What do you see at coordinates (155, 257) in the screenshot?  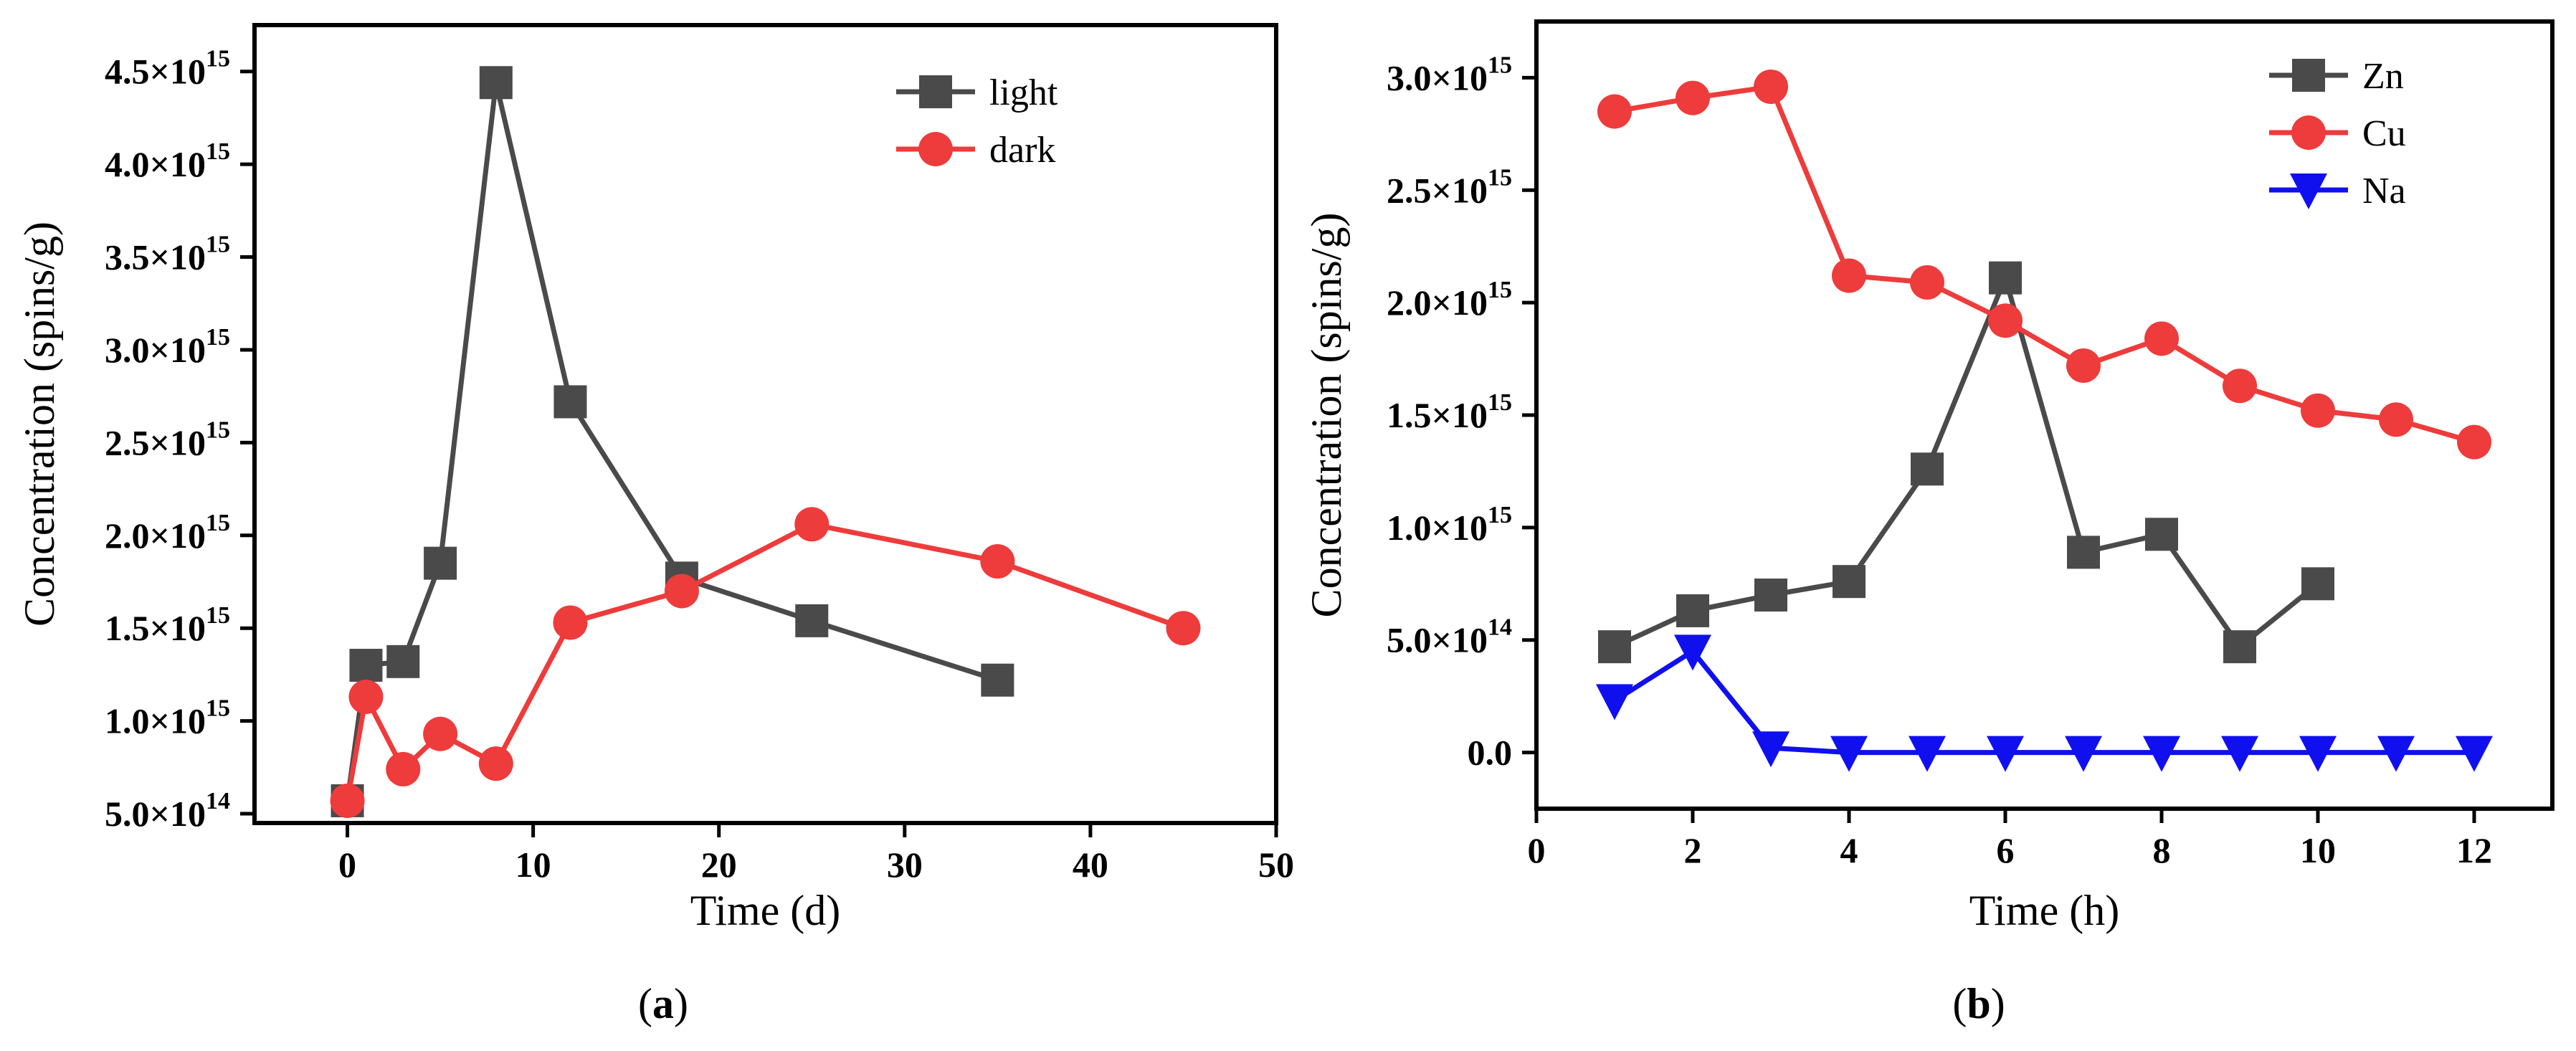 I see `y-tick-mantissa: 3.5×10` at bounding box center [155, 257].